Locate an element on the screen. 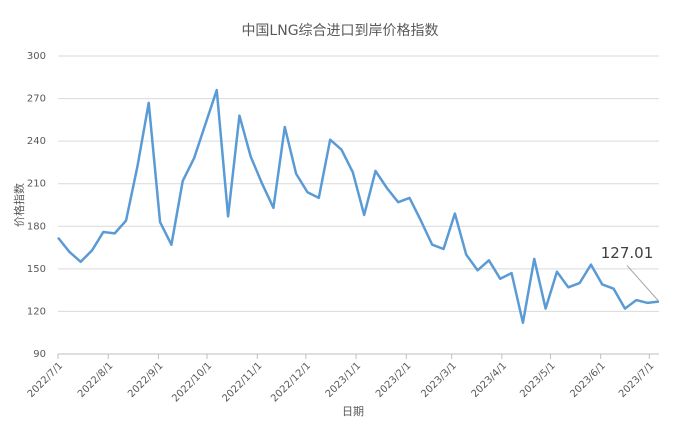 This screenshot has height=435, width=683. x-tick-label: 2023/2/1 is located at coordinates (394, 380).